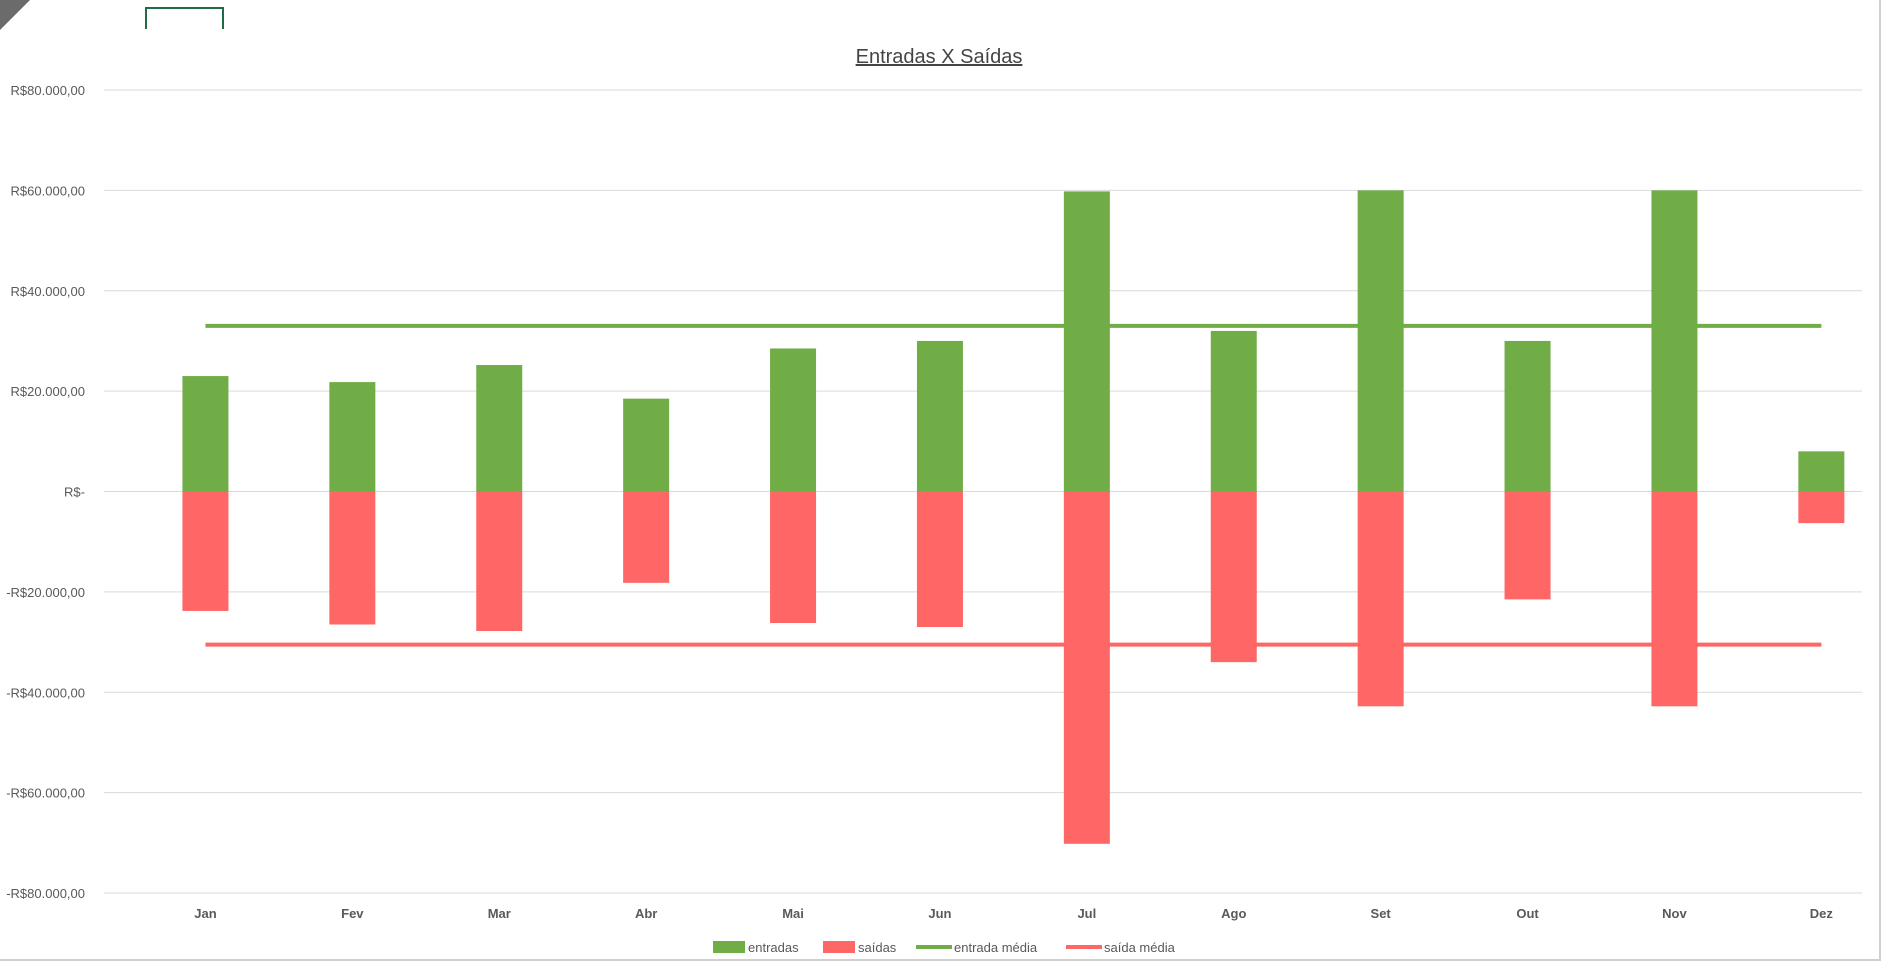 This screenshot has width=1881, height=966. What do you see at coordinates (1086, 913) in the screenshot?
I see `x-tick-label: Jul` at bounding box center [1086, 913].